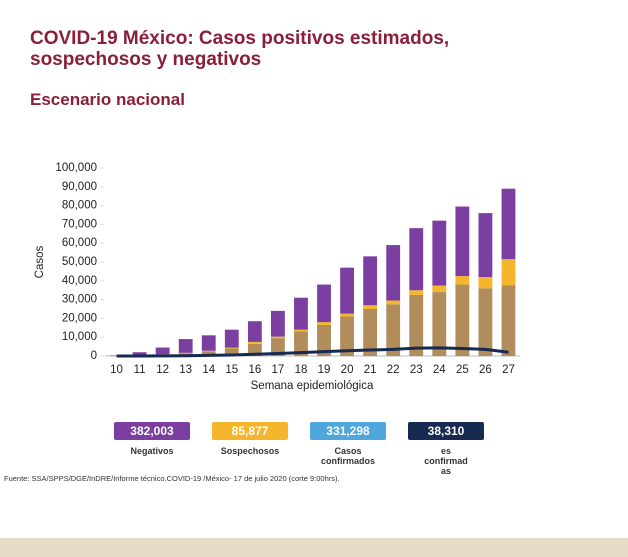 This screenshot has height=557, width=628. I want to click on x-tick-label: 21, so click(370, 370).